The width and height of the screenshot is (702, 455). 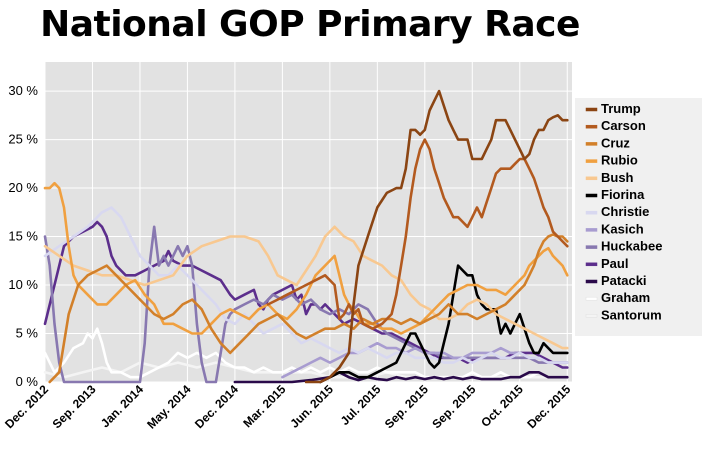 I want to click on legend-label-huckabee: Huckabee, so click(x=631, y=246).